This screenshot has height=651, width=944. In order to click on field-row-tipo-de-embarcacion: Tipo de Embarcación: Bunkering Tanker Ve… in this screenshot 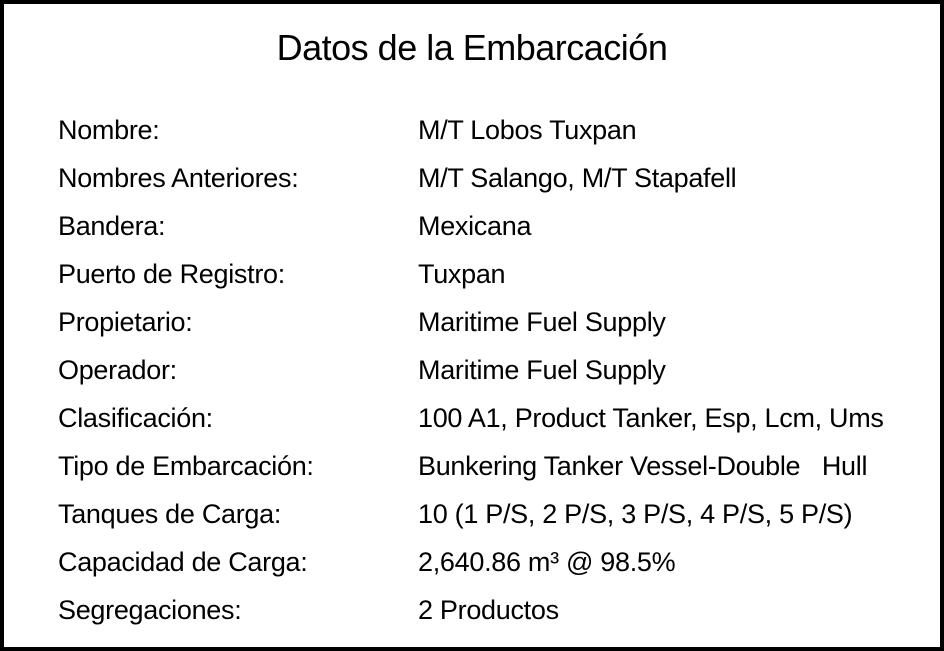, I will do `click(494, 466)`.